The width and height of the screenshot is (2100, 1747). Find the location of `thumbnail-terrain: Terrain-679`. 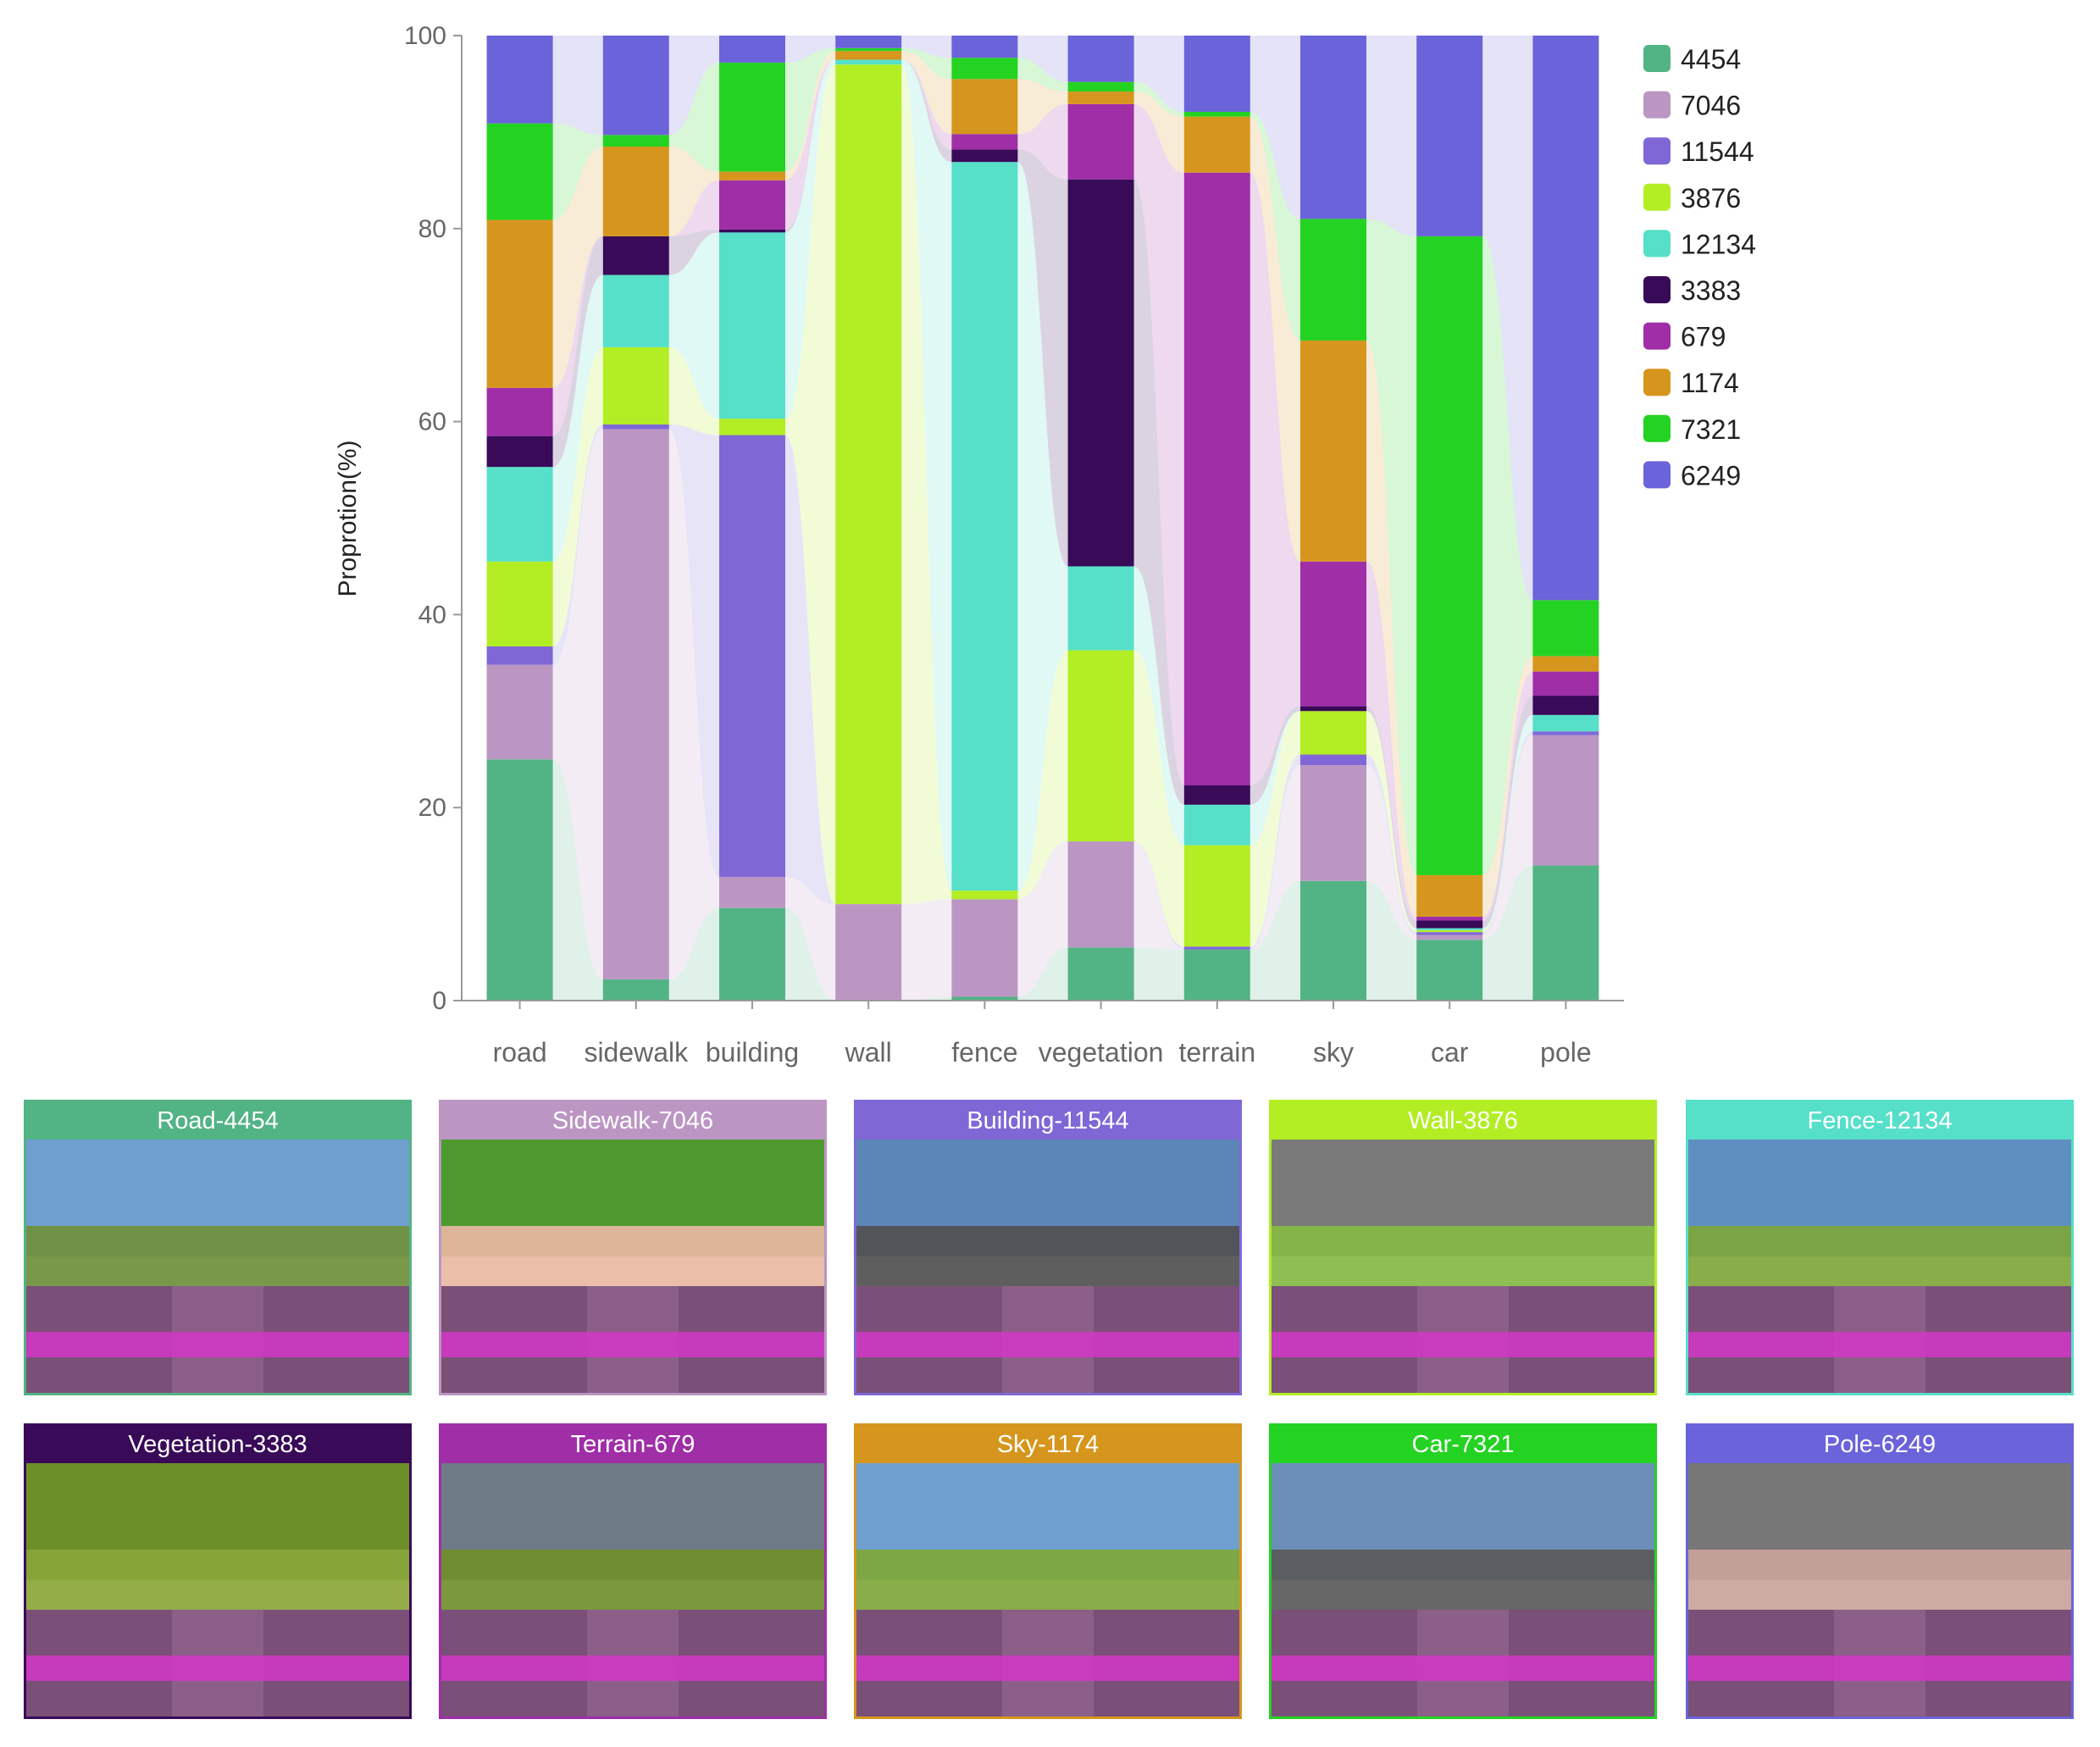

thumbnail-terrain: Terrain-679 is located at coordinates (633, 1571).